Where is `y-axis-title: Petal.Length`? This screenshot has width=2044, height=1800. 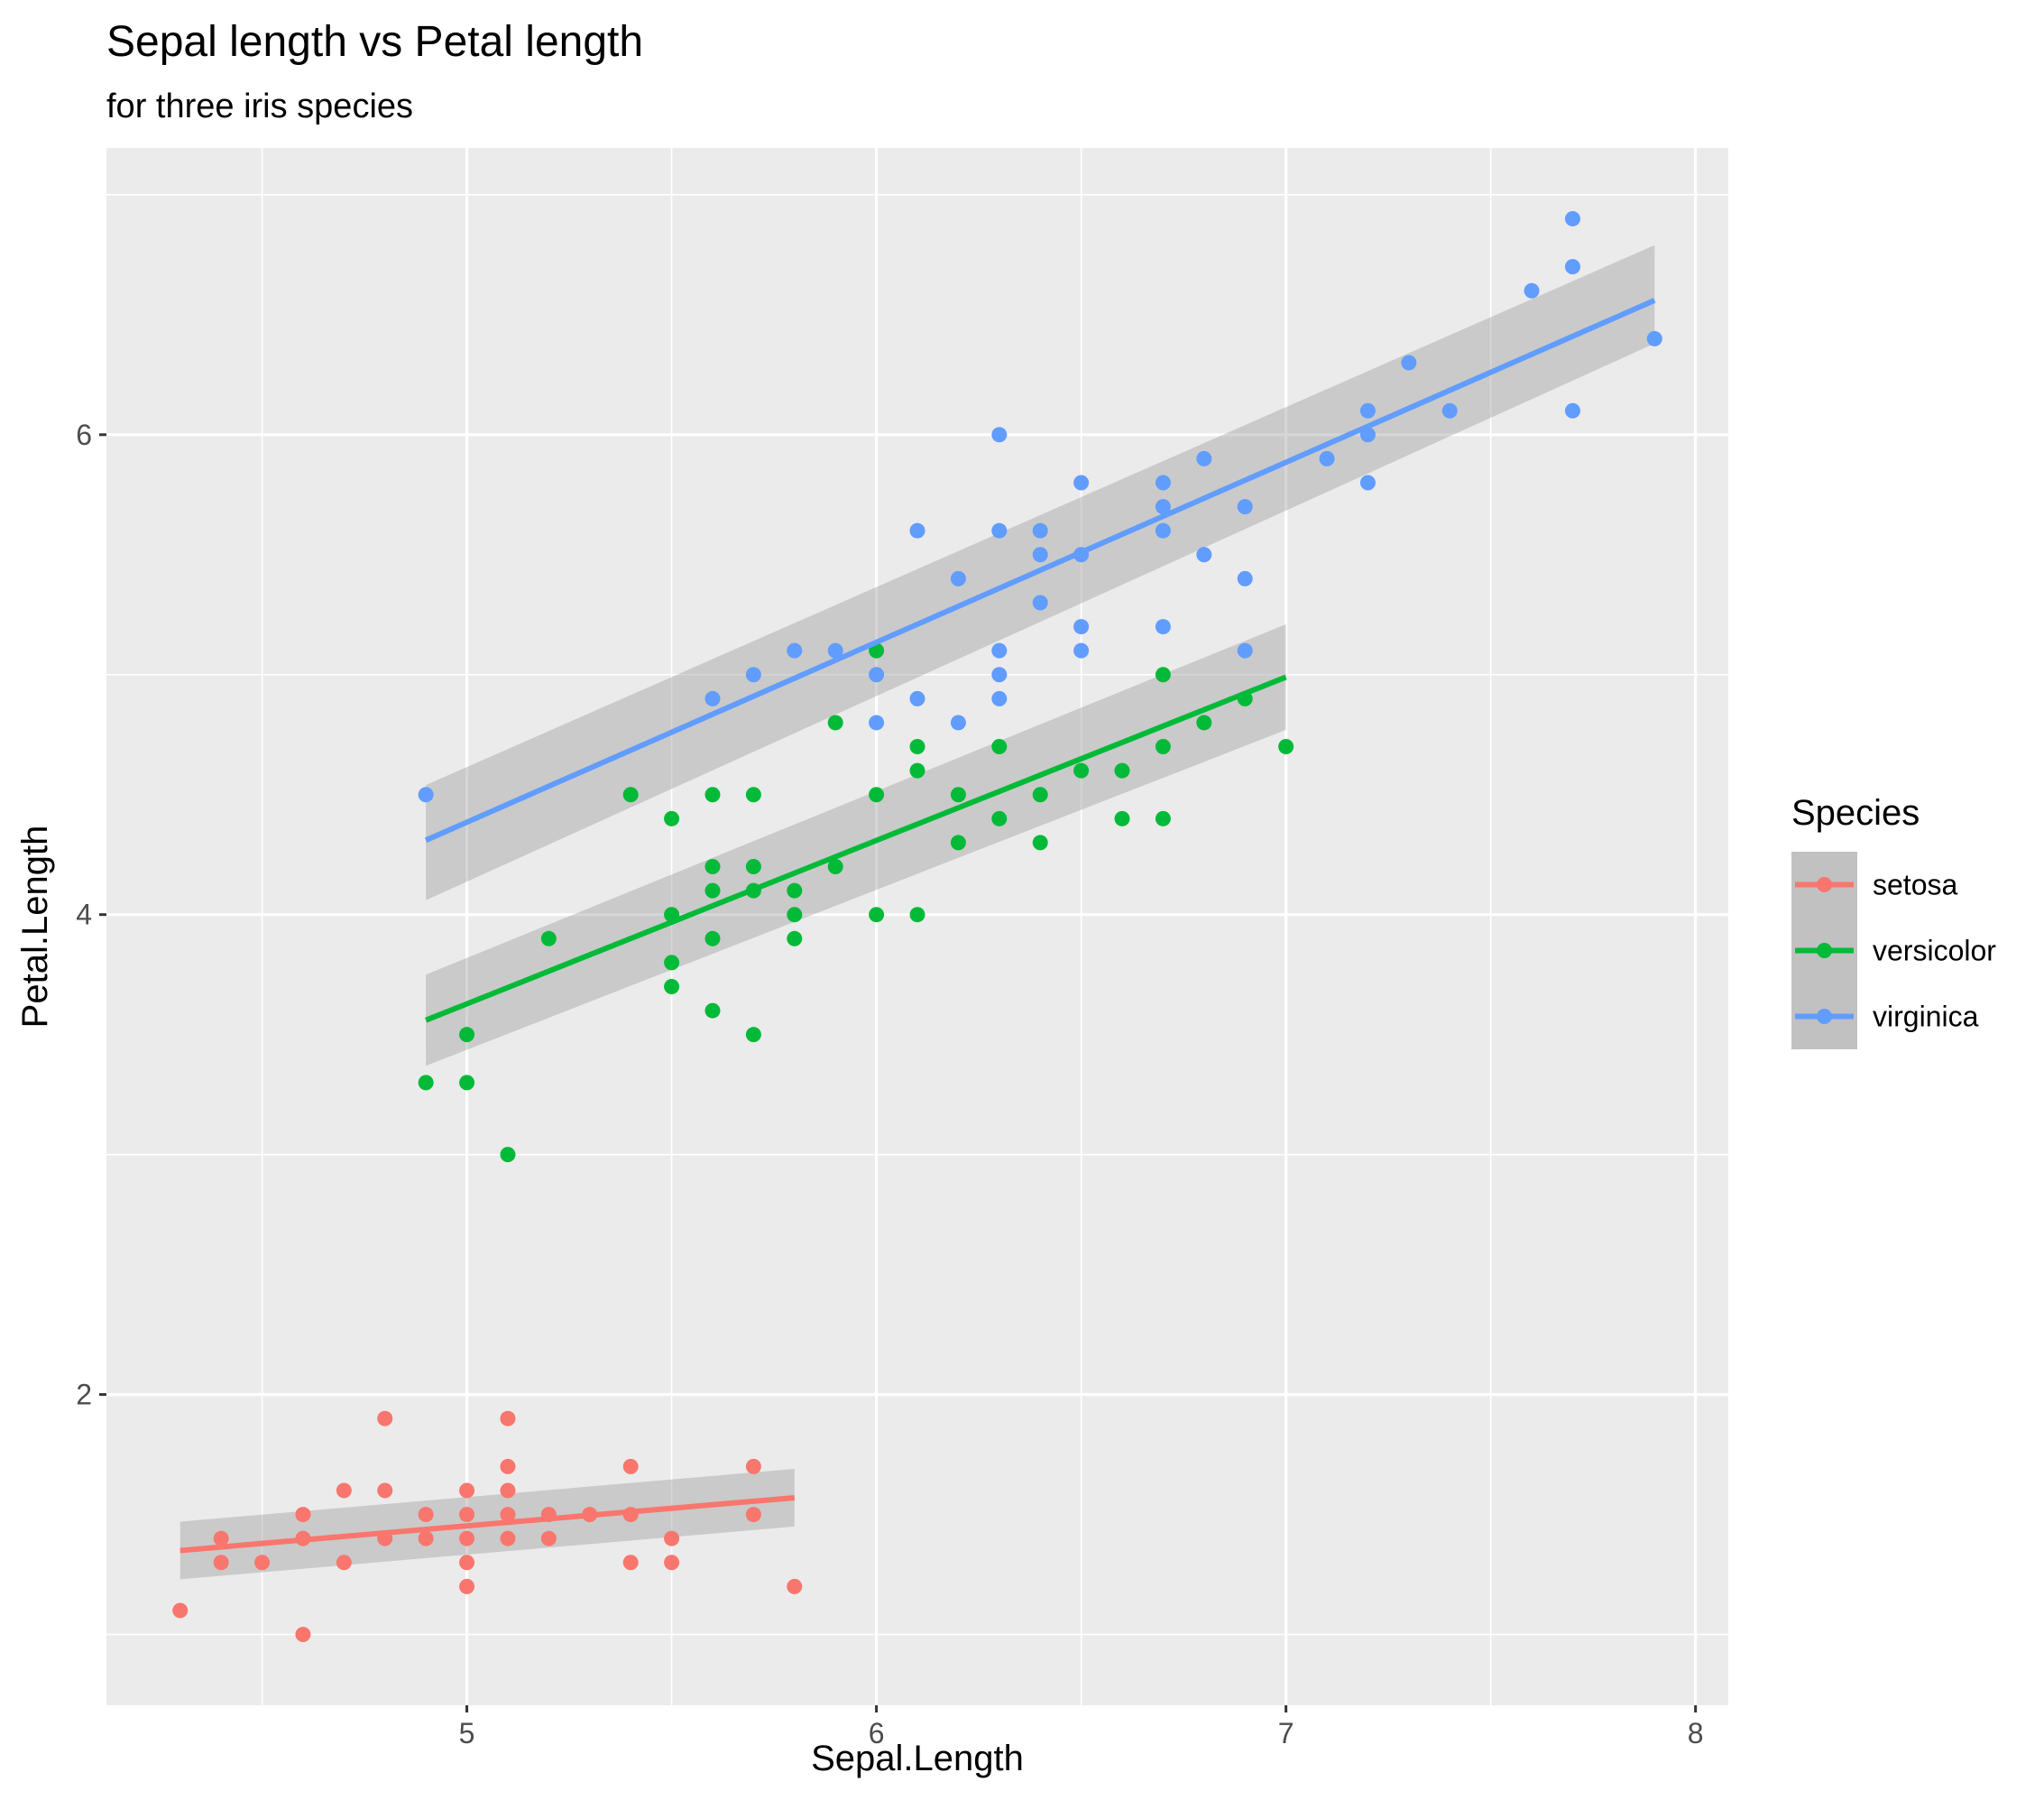
y-axis-title: Petal.Length is located at coordinates (35, 927).